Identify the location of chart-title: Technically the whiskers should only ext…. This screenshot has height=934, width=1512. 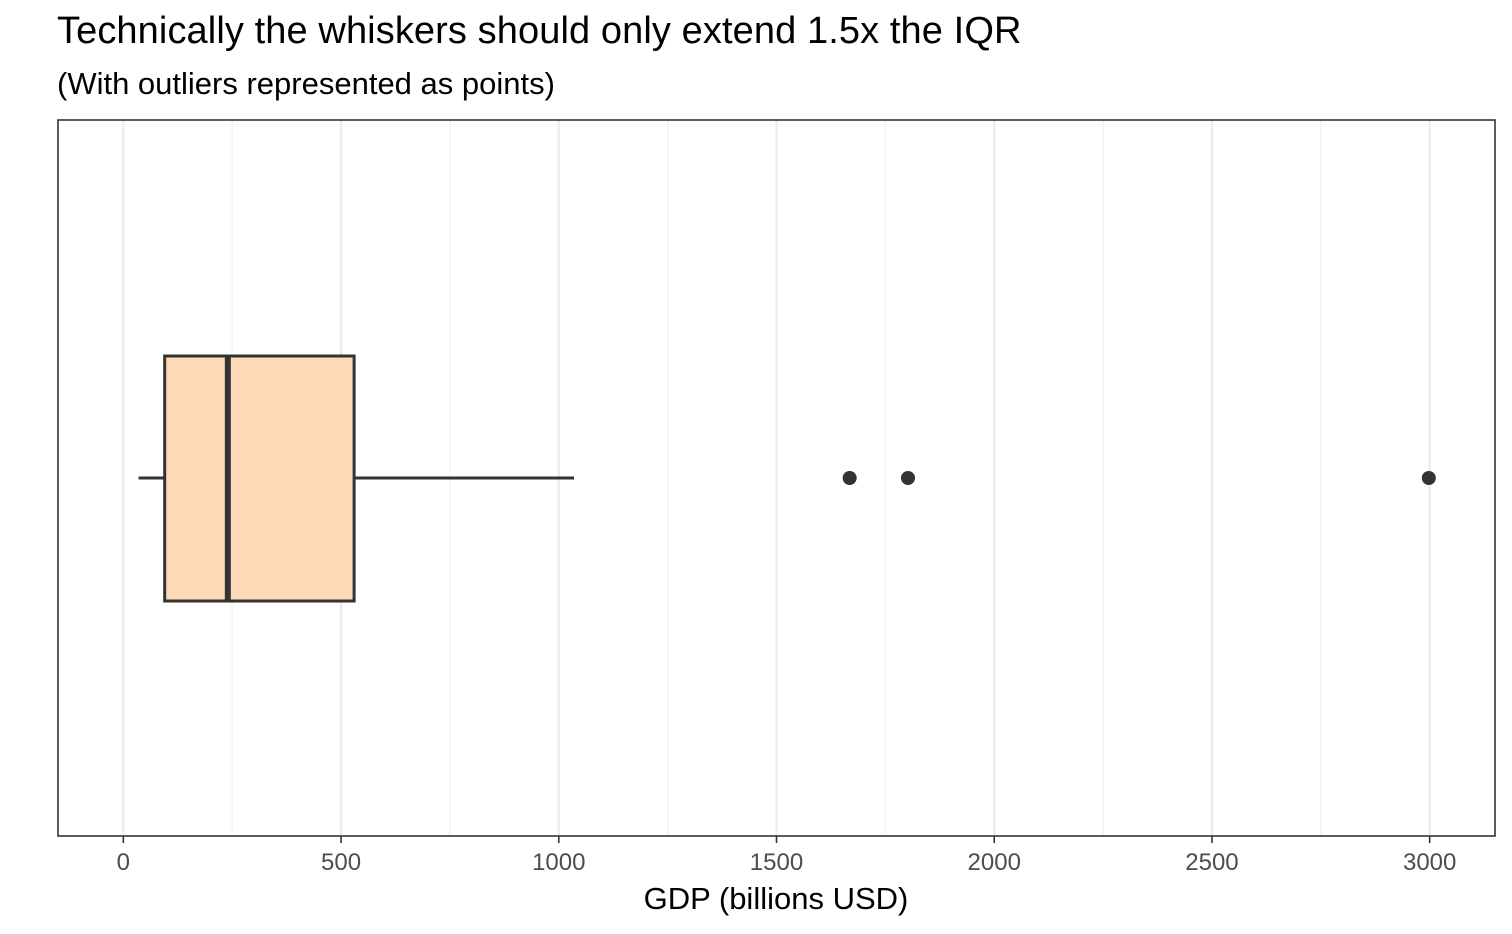
(539, 31).